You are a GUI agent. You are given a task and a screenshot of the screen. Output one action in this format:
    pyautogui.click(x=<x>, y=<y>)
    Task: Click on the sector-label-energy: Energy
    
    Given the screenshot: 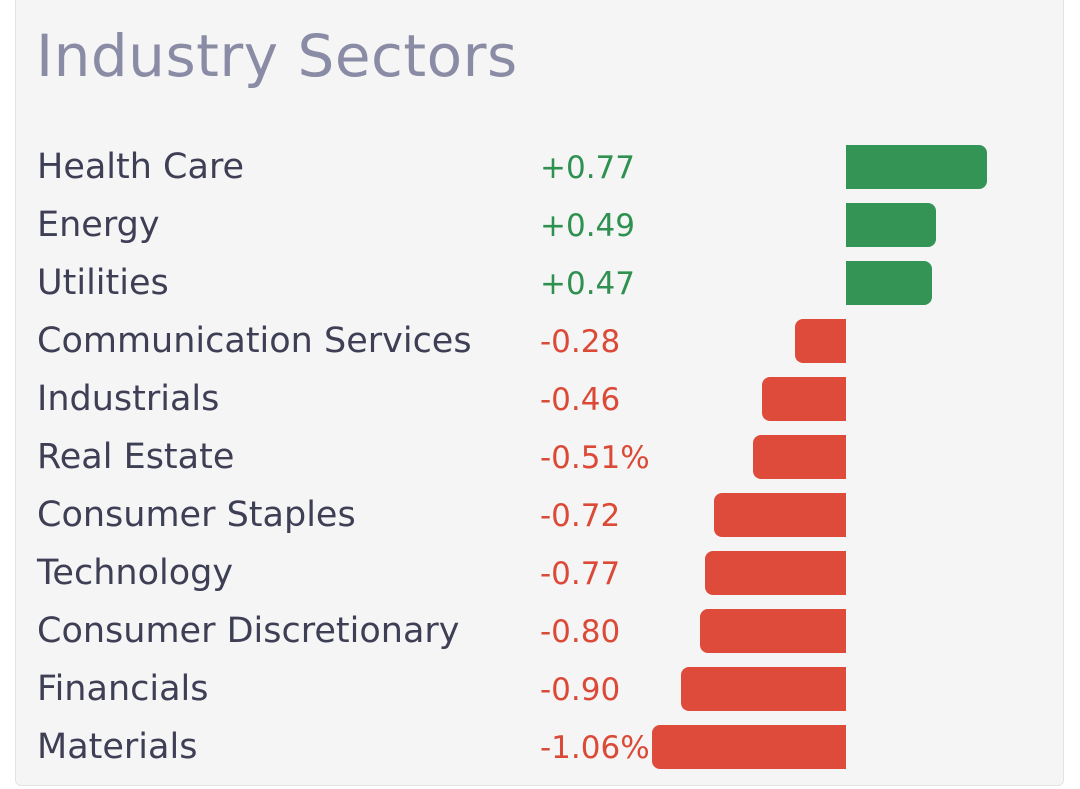 What is the action you would take?
    pyautogui.click(x=98, y=225)
    